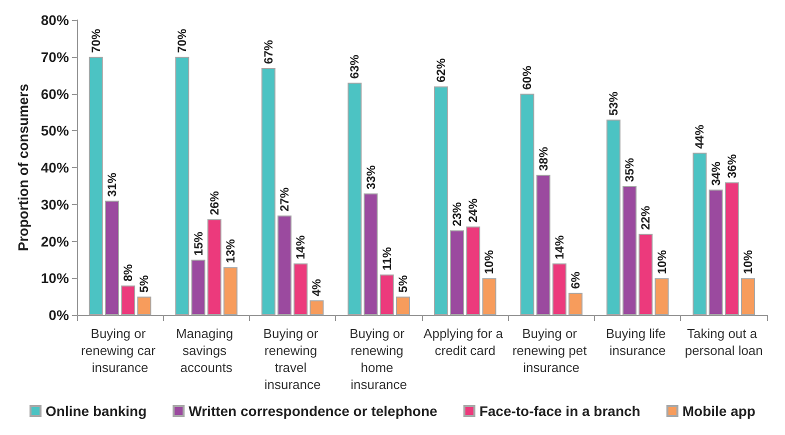 Image resolution: width=785 pixels, height=435 pixels. What do you see at coordinates (645, 218) in the screenshot?
I see `data-label: 22%` at bounding box center [645, 218].